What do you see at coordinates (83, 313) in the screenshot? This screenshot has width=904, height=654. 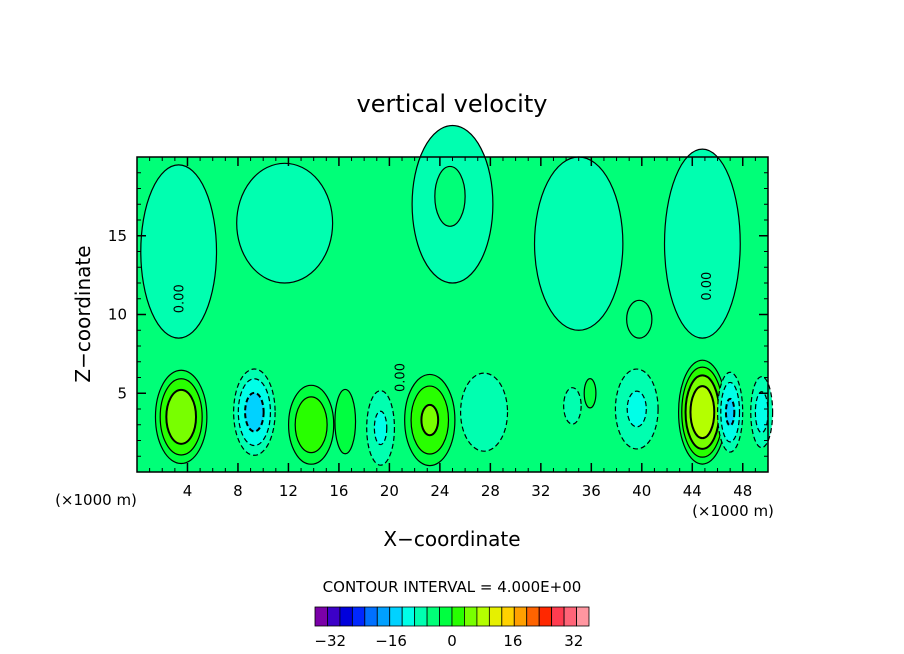 I see `y-axis-label: Z−coordinate` at bounding box center [83, 313].